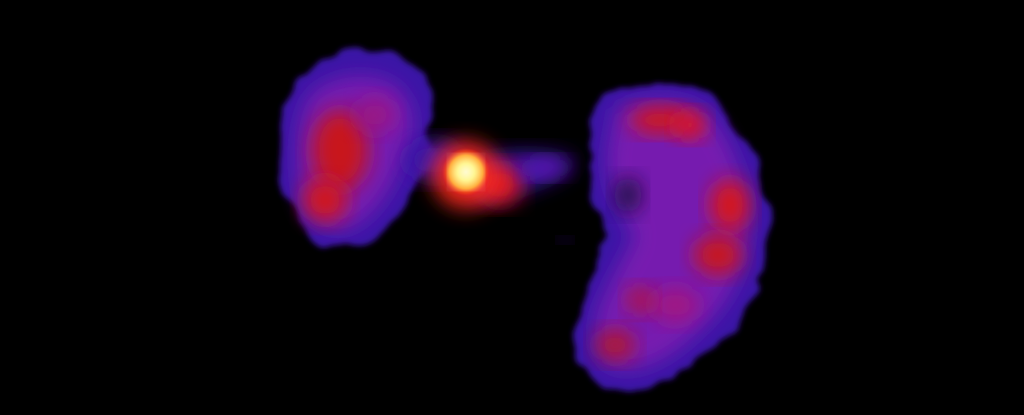 The width and height of the screenshot is (1024, 415). Describe the element at coordinates (565, 240) in the screenshot. I see `faint-speck` at that location.